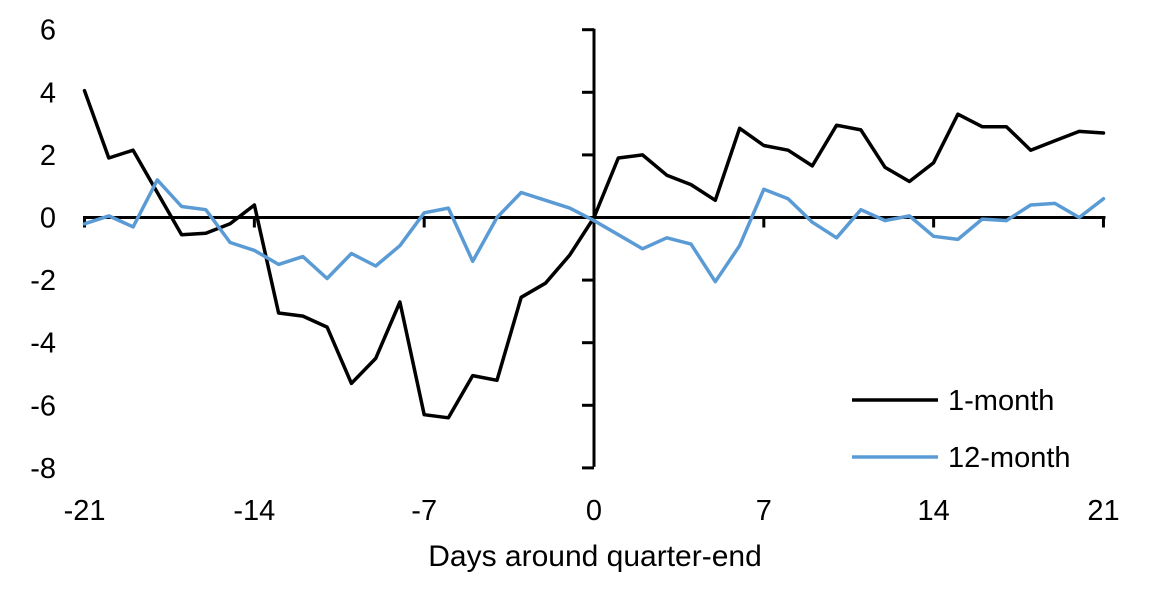 This screenshot has width=1152, height=589. I want to click on legend-item-12-month: 12-month, so click(961, 458).